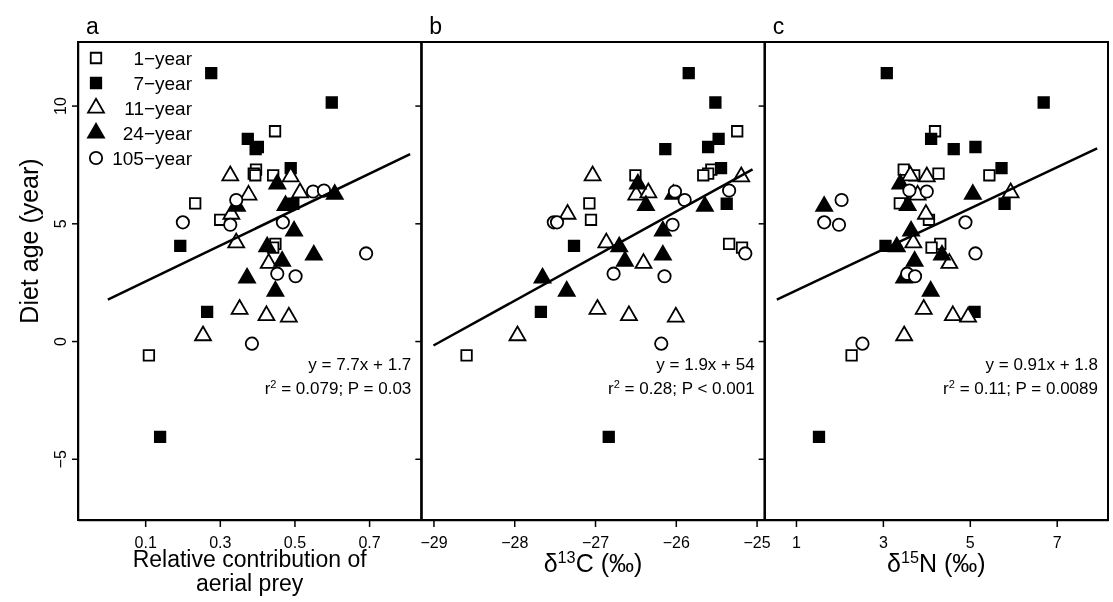 The width and height of the screenshot is (1113, 602). What do you see at coordinates (163, 58) in the screenshot?
I see `legend-label: 1−year` at bounding box center [163, 58].